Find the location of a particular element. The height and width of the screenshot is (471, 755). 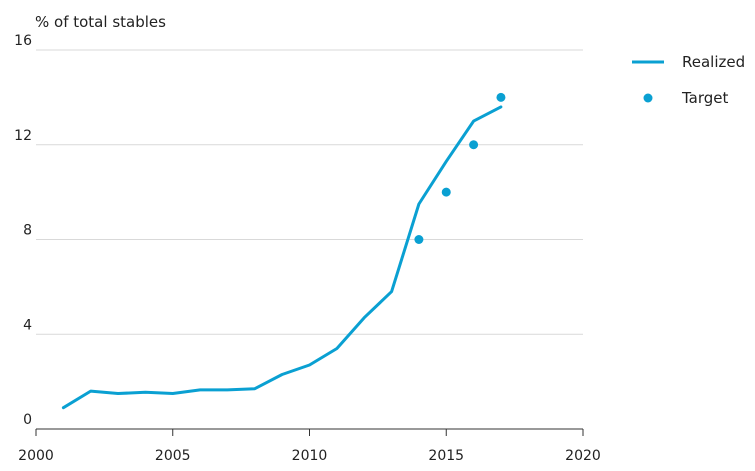

x-axis-ticks: 2000 2005 2010 2015 2020 is located at coordinates (309, 446).